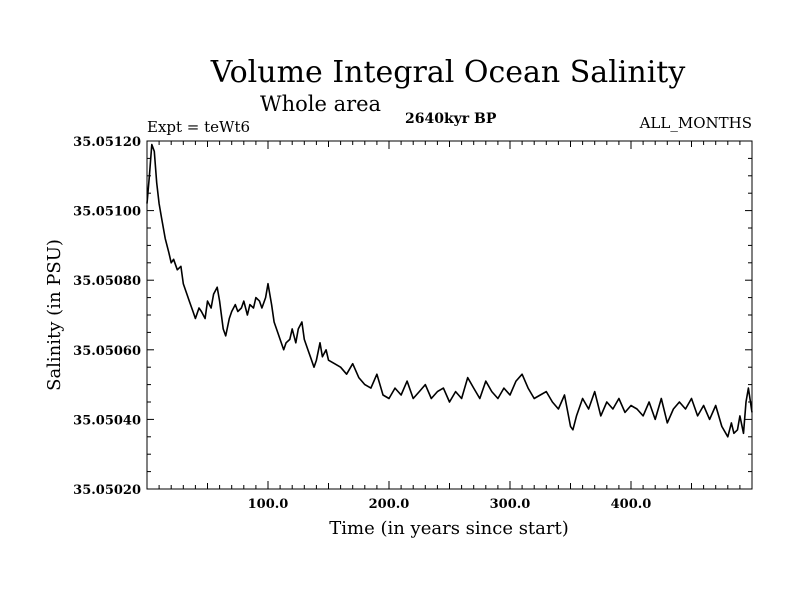 The width and height of the screenshot is (800, 600). I want to click on x-tick-label: 300.0, so click(510, 504).